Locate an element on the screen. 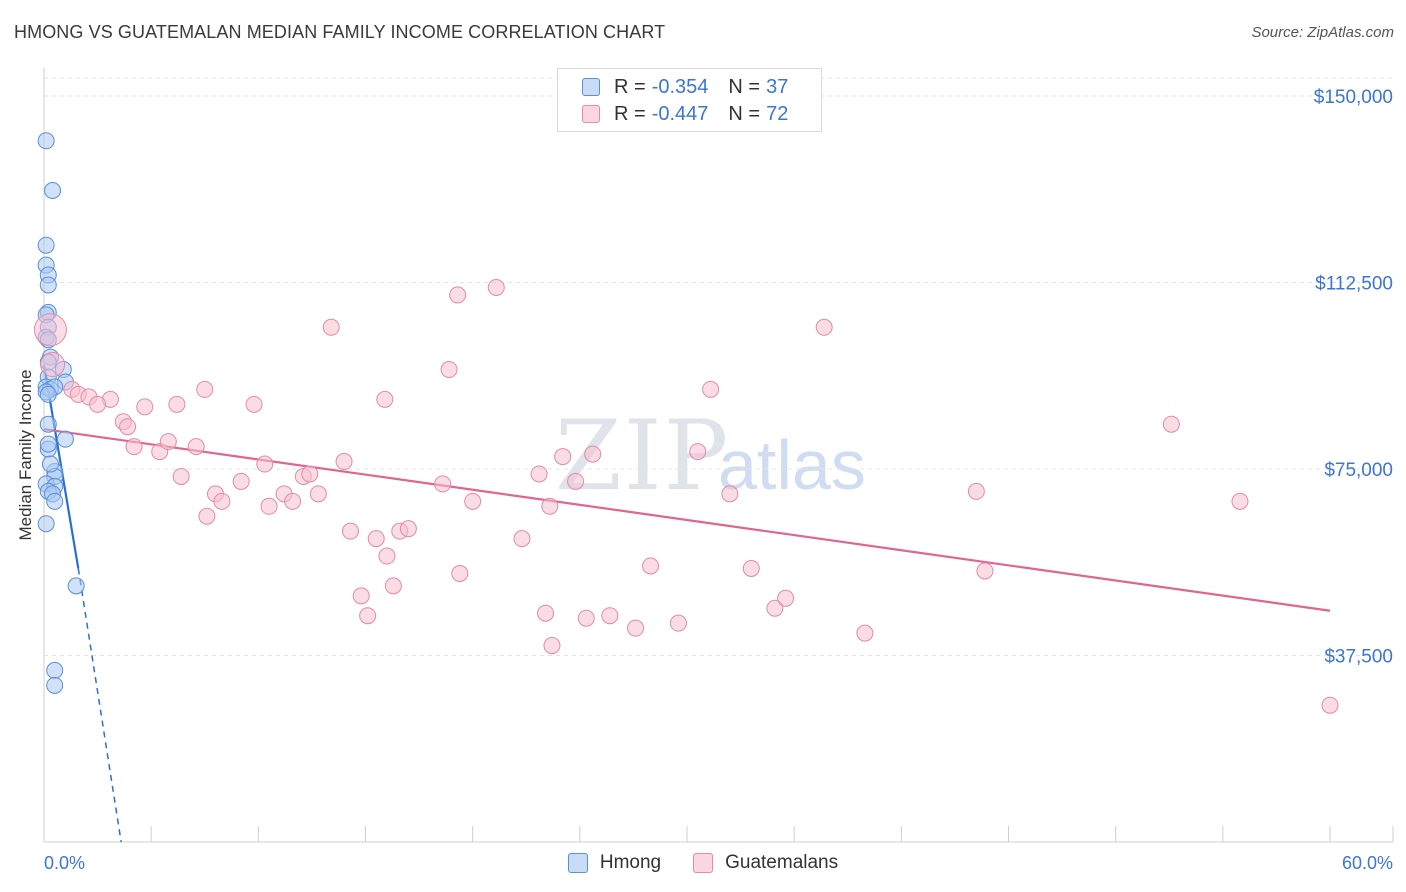 The width and height of the screenshot is (1406, 892). x-tick-label: 0.0% is located at coordinates (64, 863).